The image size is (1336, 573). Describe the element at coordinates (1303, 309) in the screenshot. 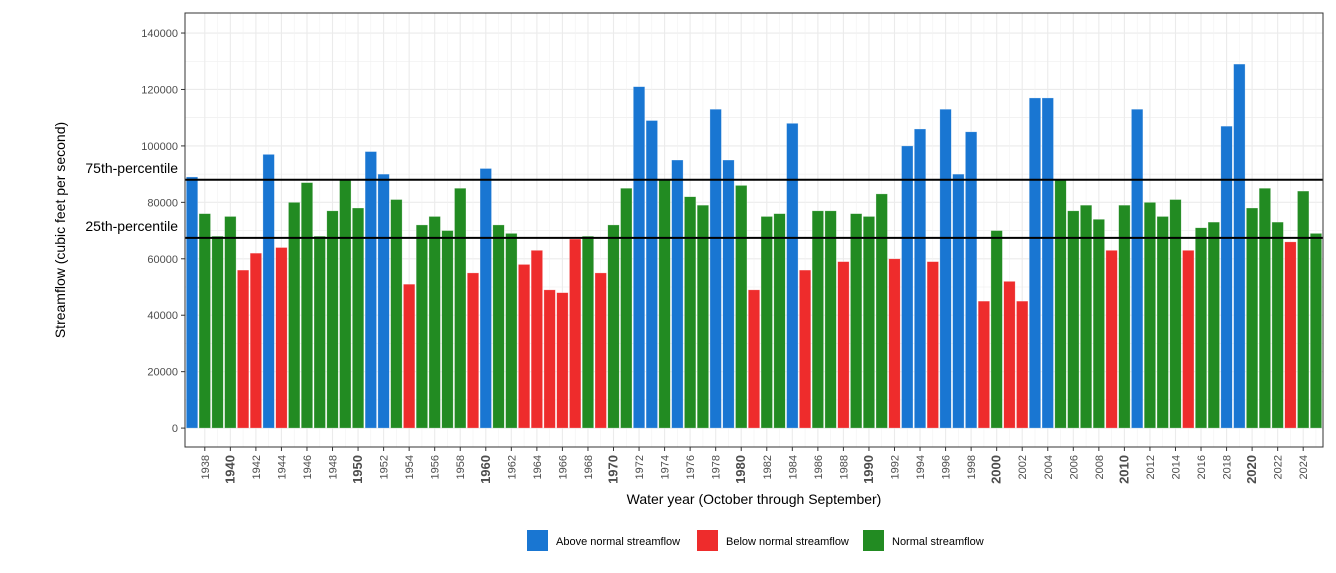

I see `bar-2024` at that location.